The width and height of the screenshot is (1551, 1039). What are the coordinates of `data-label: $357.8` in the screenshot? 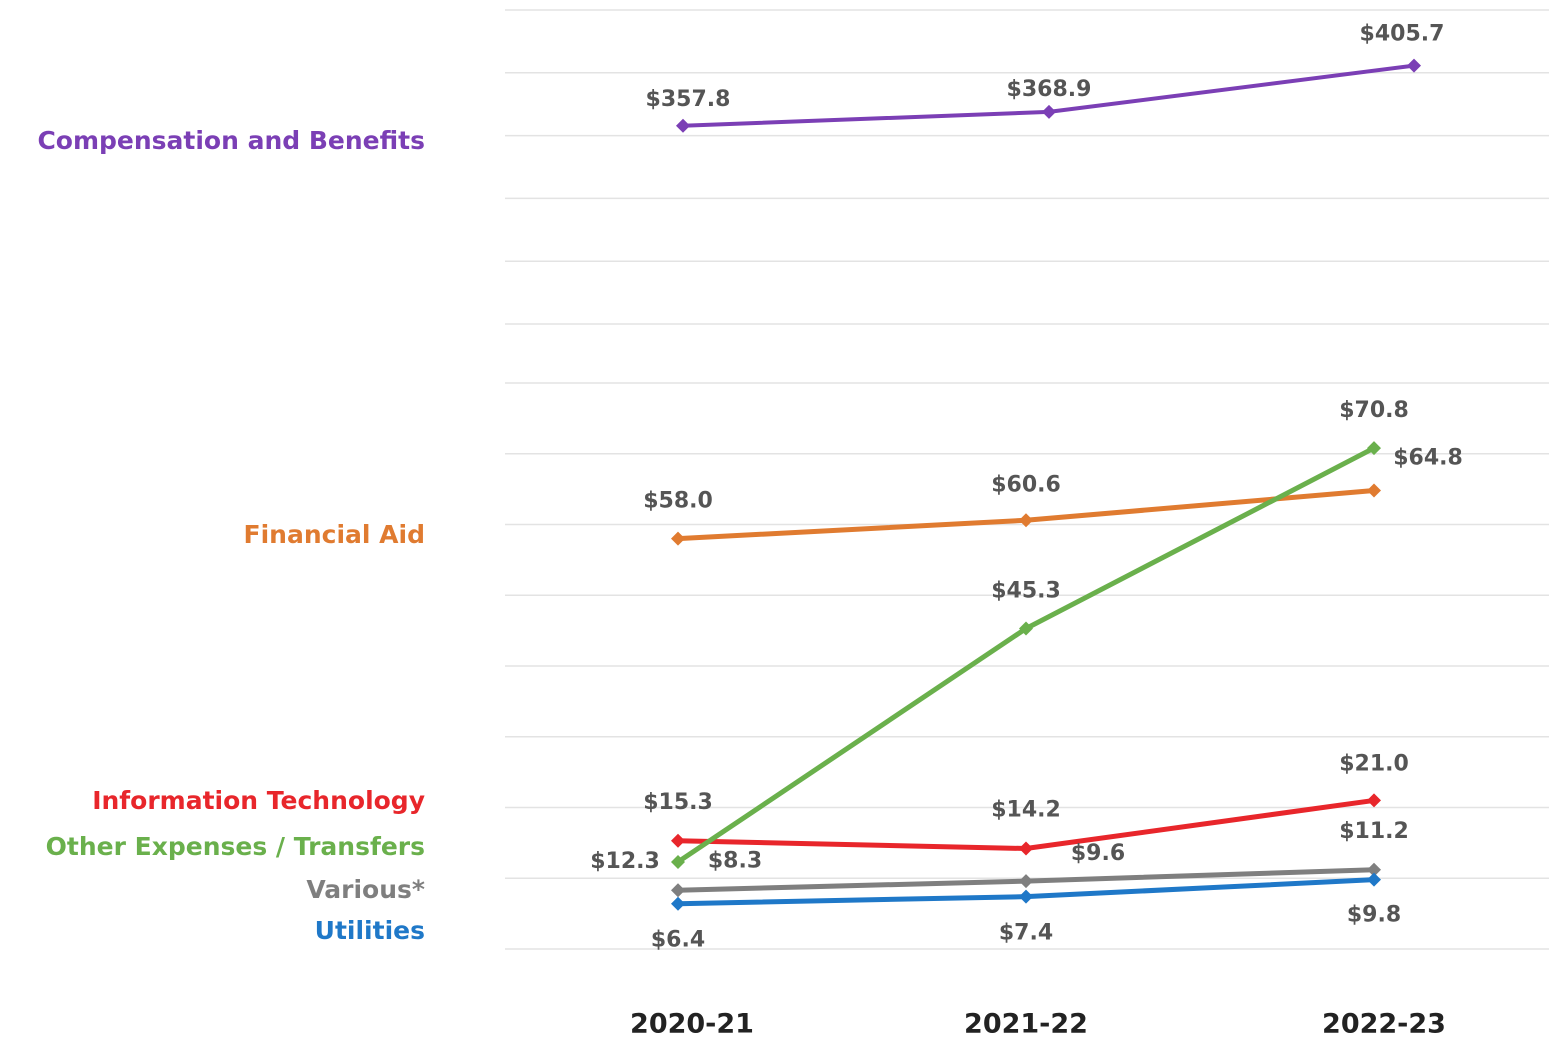 It's located at (688, 99).